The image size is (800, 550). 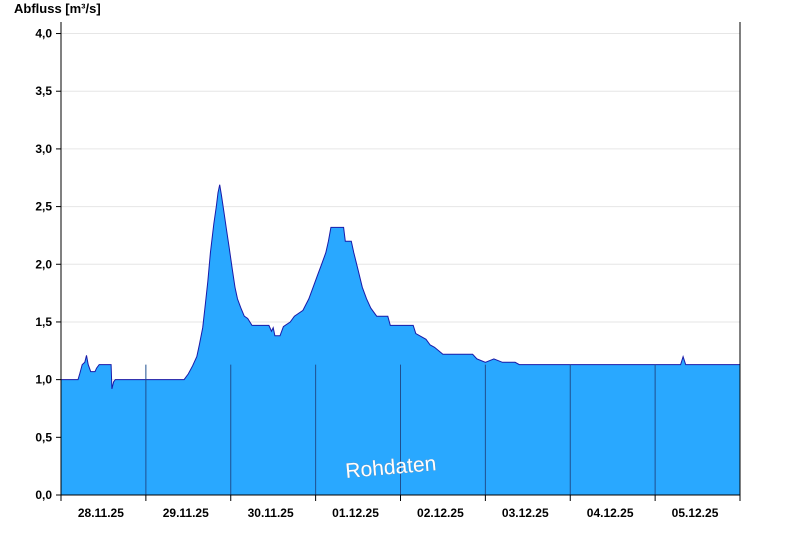 I want to click on y-ticks: 0,0 0,5 1,0 1,5 2,0 2,5 3,0 3,5 4,0, so click(x=48, y=264).